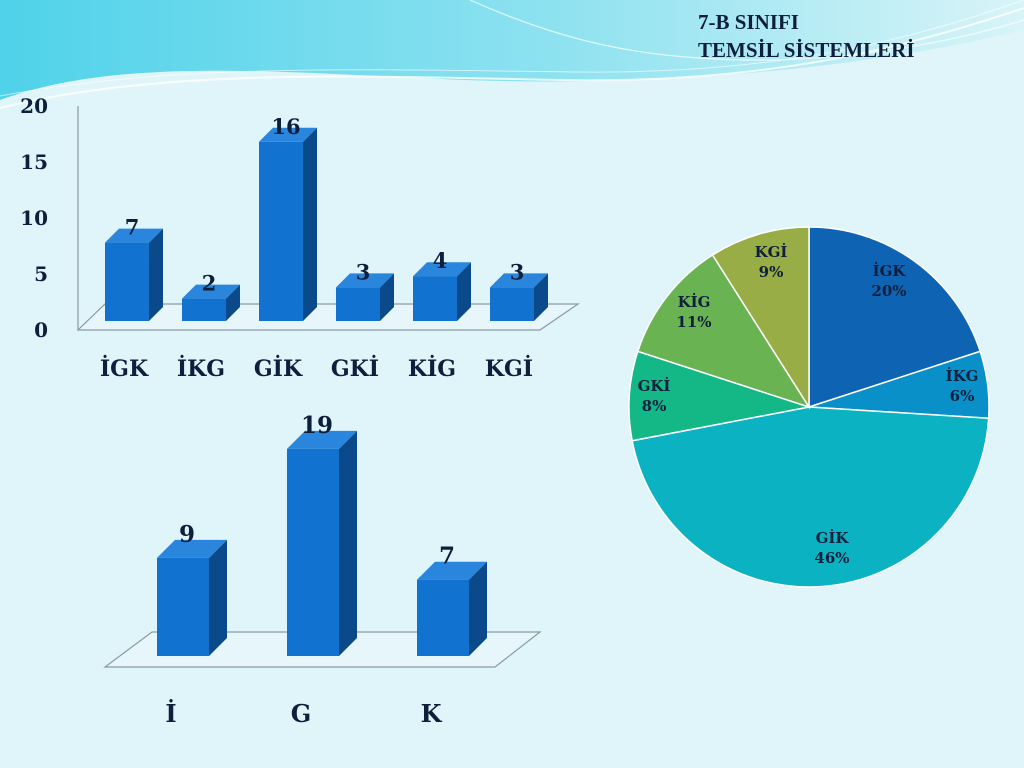  I want to click on data-label: 9, so click(187, 534).